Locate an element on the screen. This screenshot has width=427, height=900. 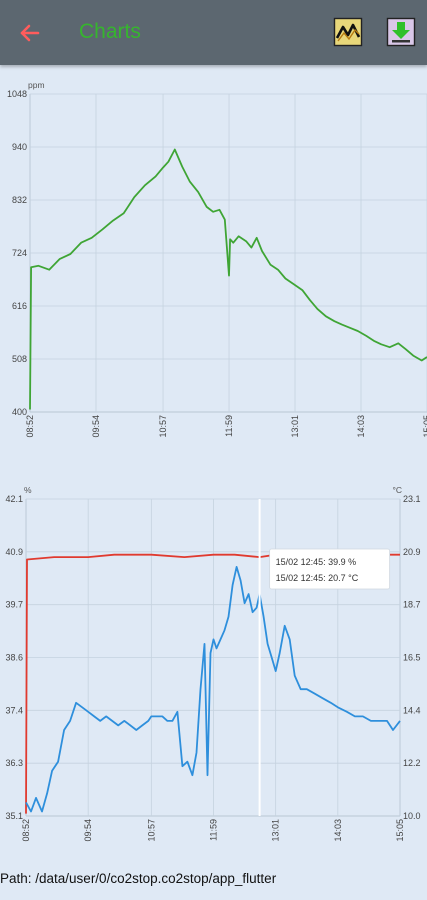
y-tick-label: 400 is located at coordinates (19, 412).